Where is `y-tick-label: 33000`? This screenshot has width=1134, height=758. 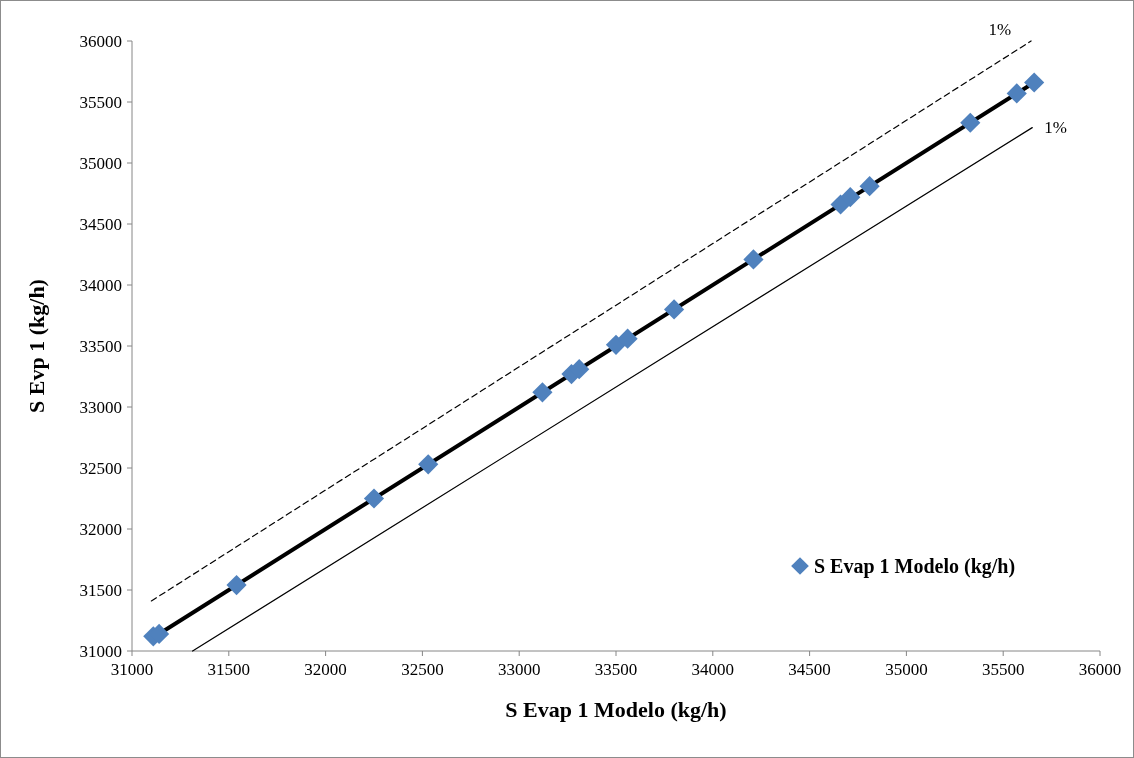 y-tick-label: 33000 is located at coordinates (100, 407).